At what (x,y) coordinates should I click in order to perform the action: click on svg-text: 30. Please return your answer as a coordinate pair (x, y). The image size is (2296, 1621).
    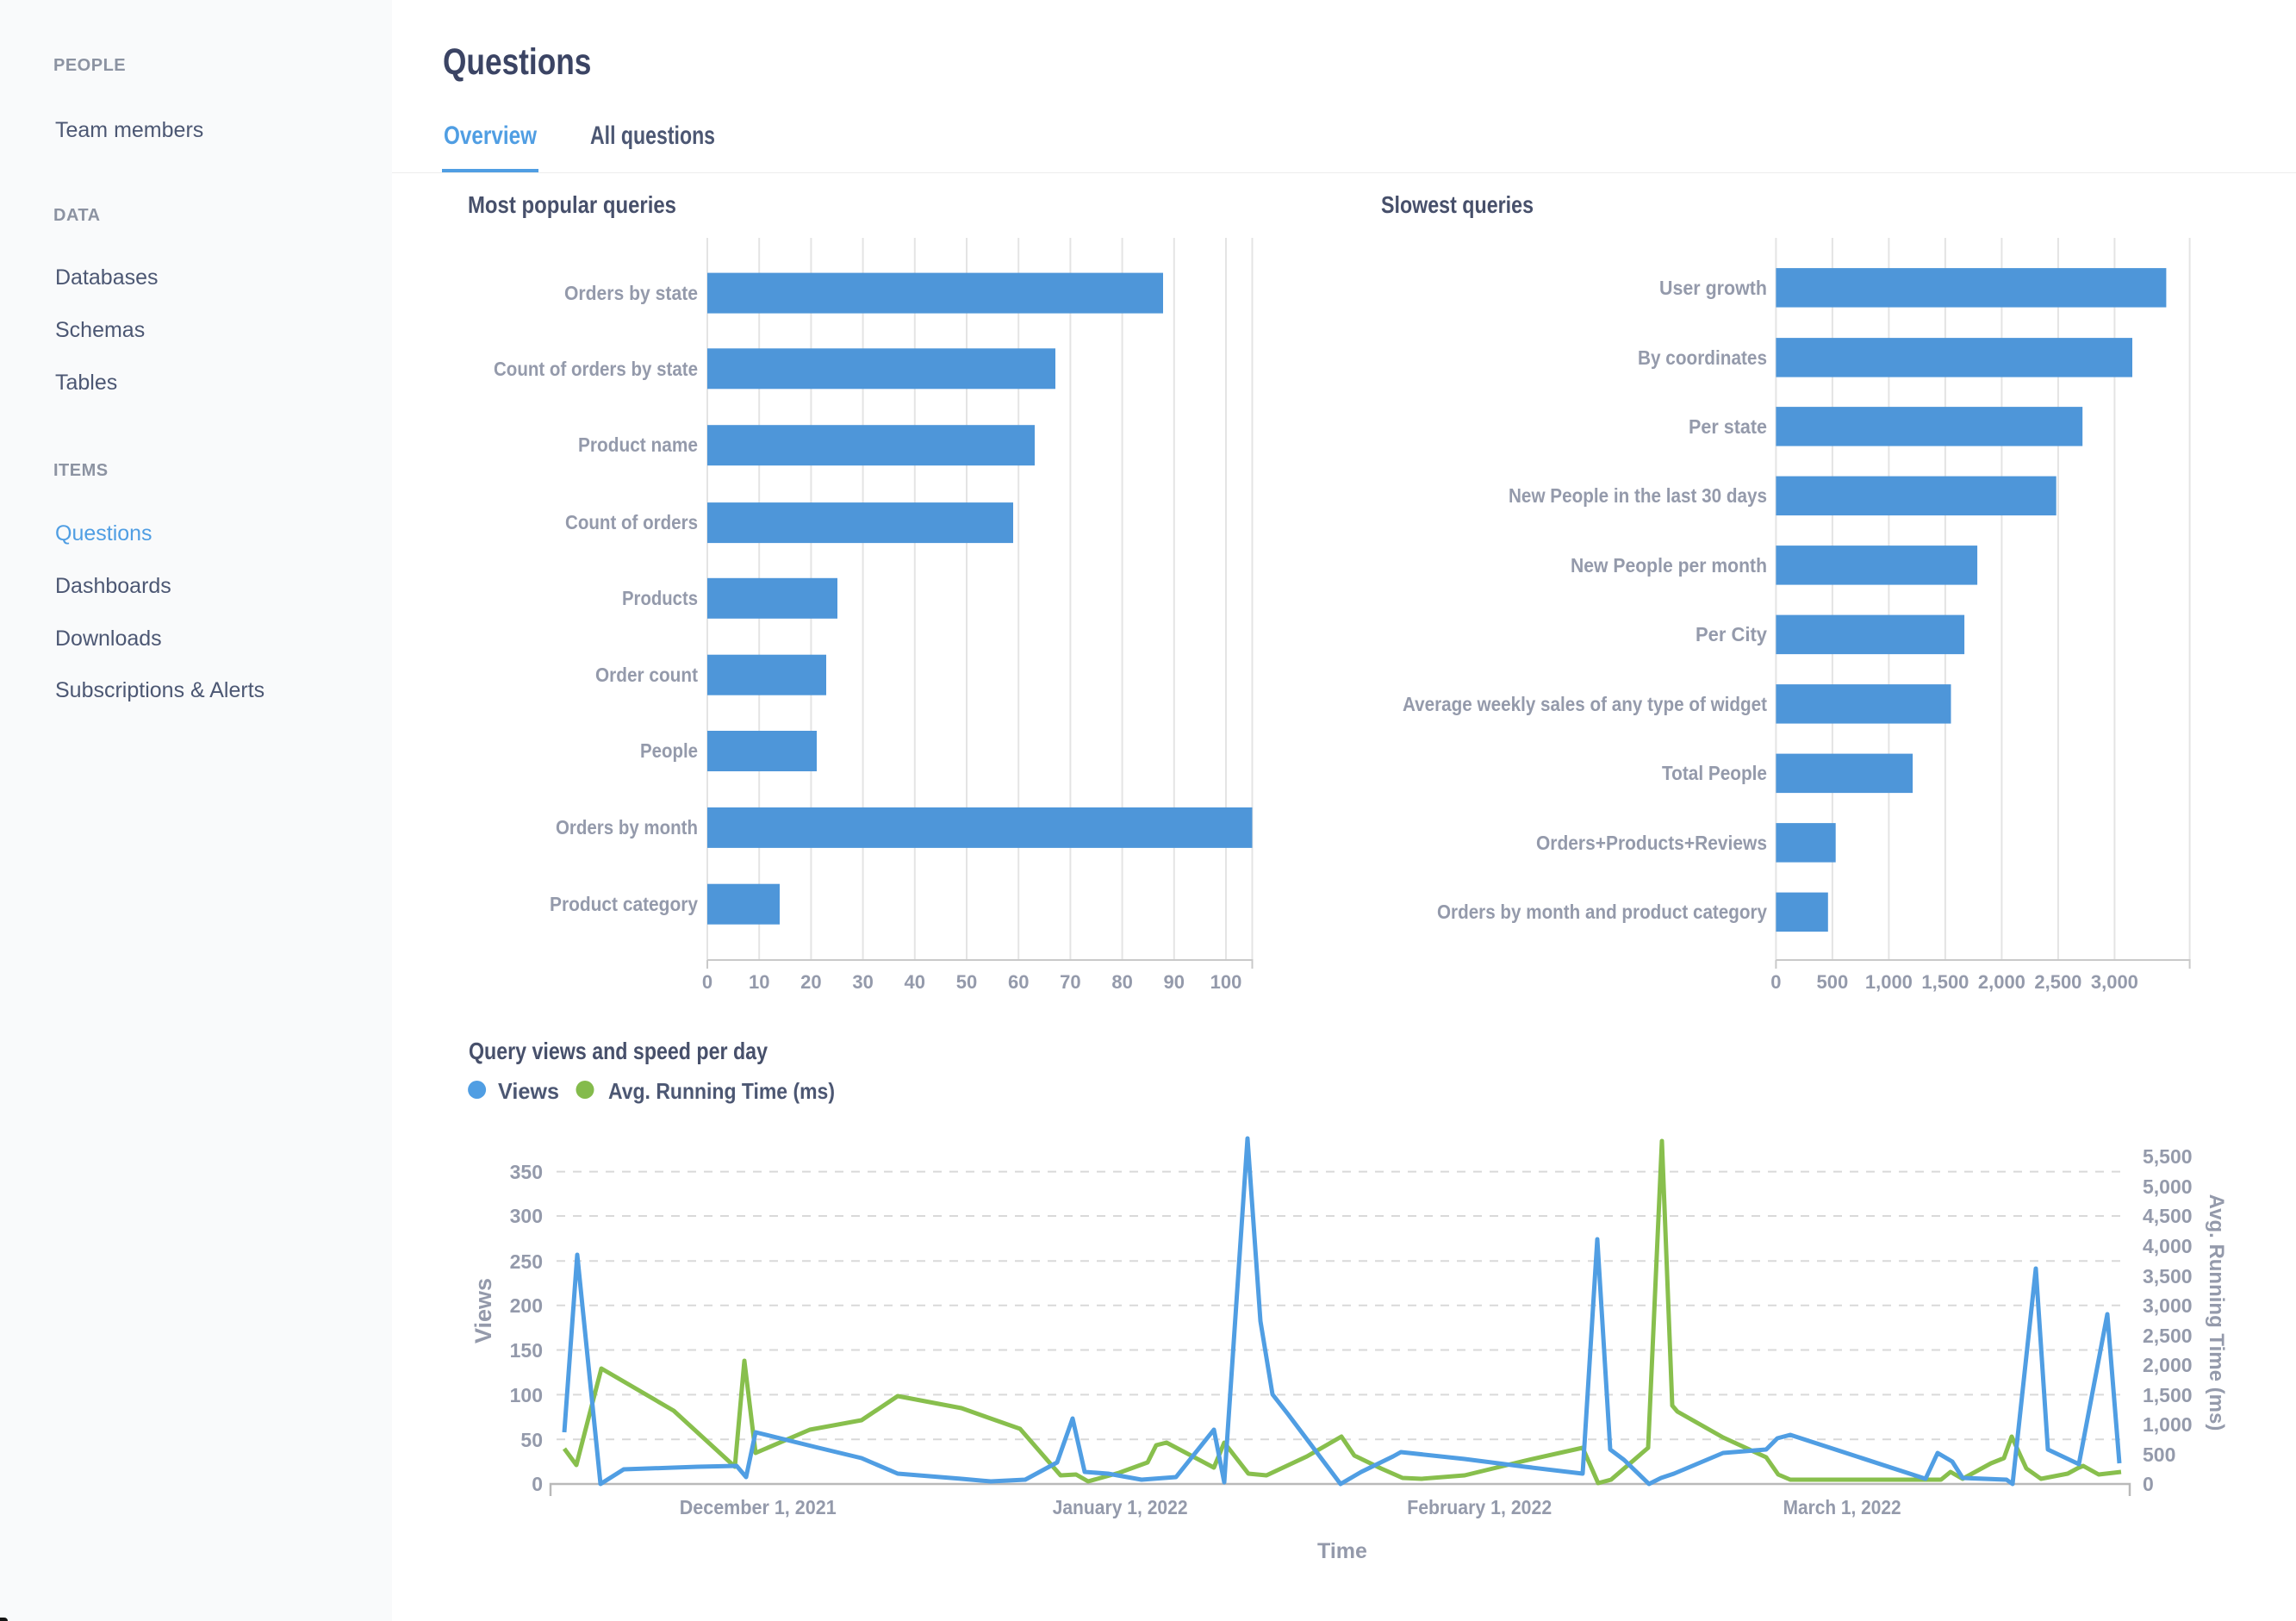
    Looking at the image, I should click on (863, 982).